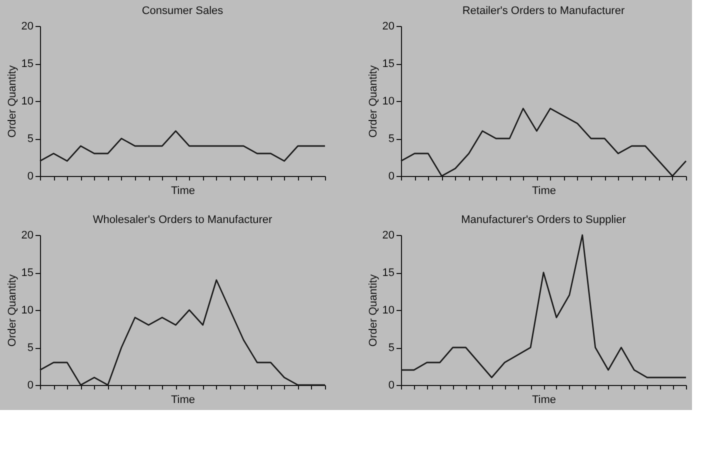 This screenshot has width=725, height=459. Describe the element at coordinates (182, 220) in the screenshot. I see `chart-title: Wholesaler's Orders to Manufacturer` at that location.